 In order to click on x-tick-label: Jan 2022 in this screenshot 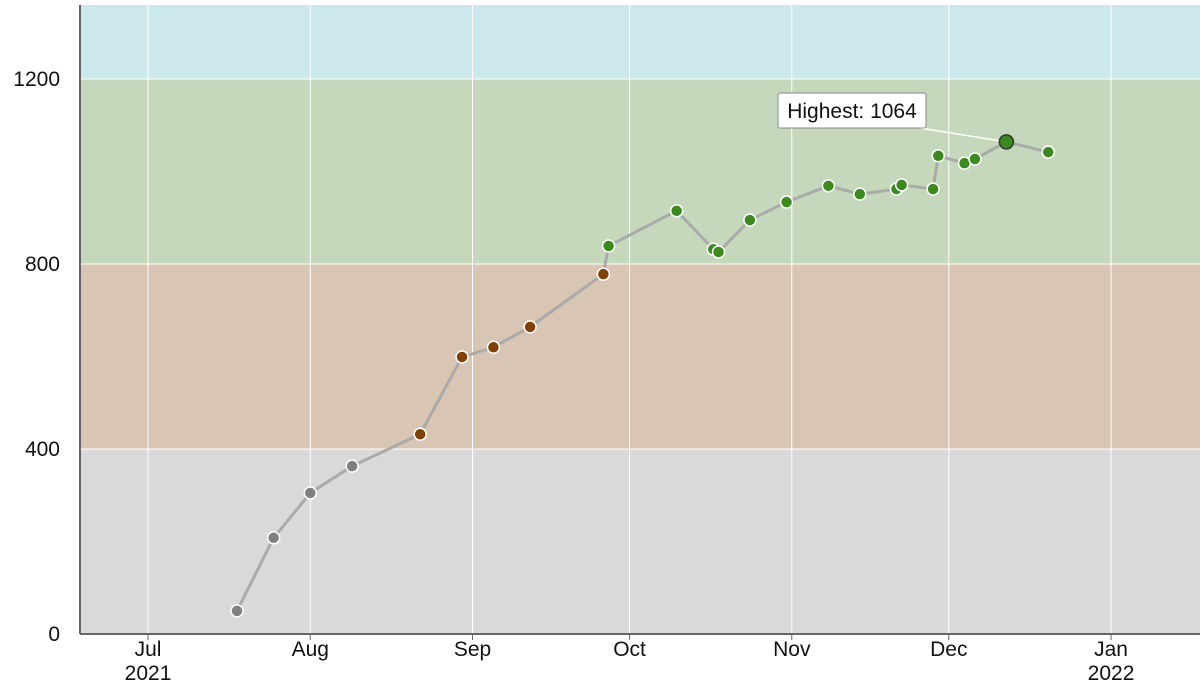, I will do `click(1111, 661)`.